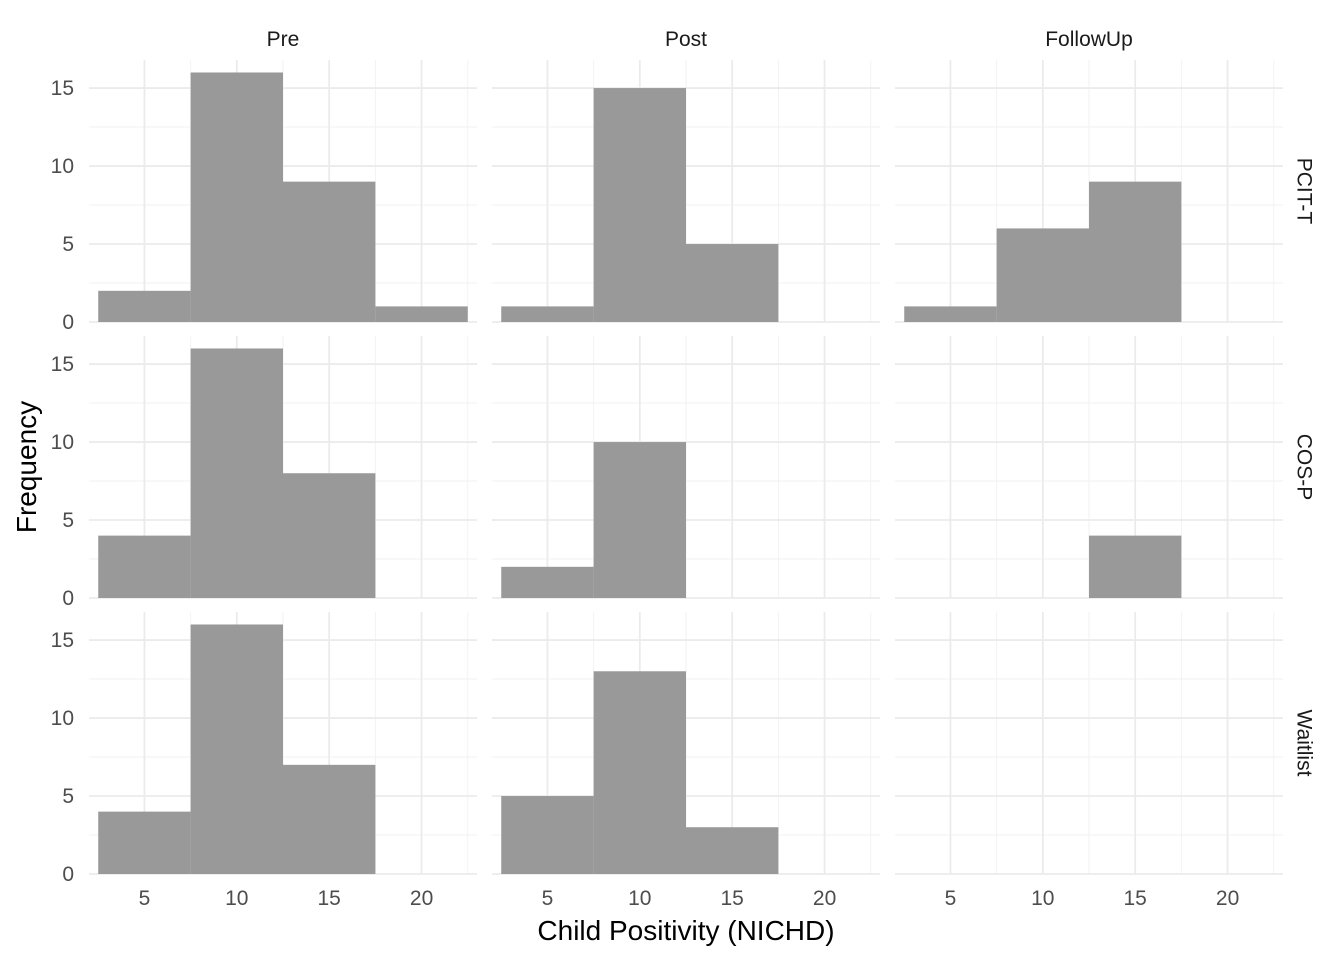 The height and width of the screenshot is (960, 1344). What do you see at coordinates (62, 718) in the screenshot?
I see `y-tick-label-waitlist-10: 10` at bounding box center [62, 718].